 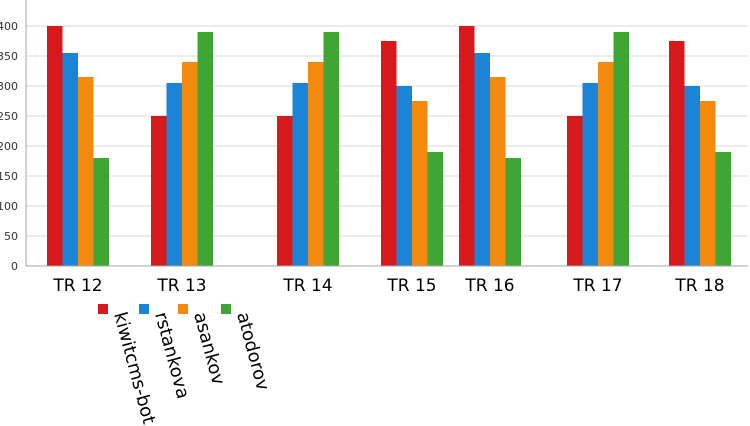 I want to click on y-tick-label: 200, so click(x=9, y=146).